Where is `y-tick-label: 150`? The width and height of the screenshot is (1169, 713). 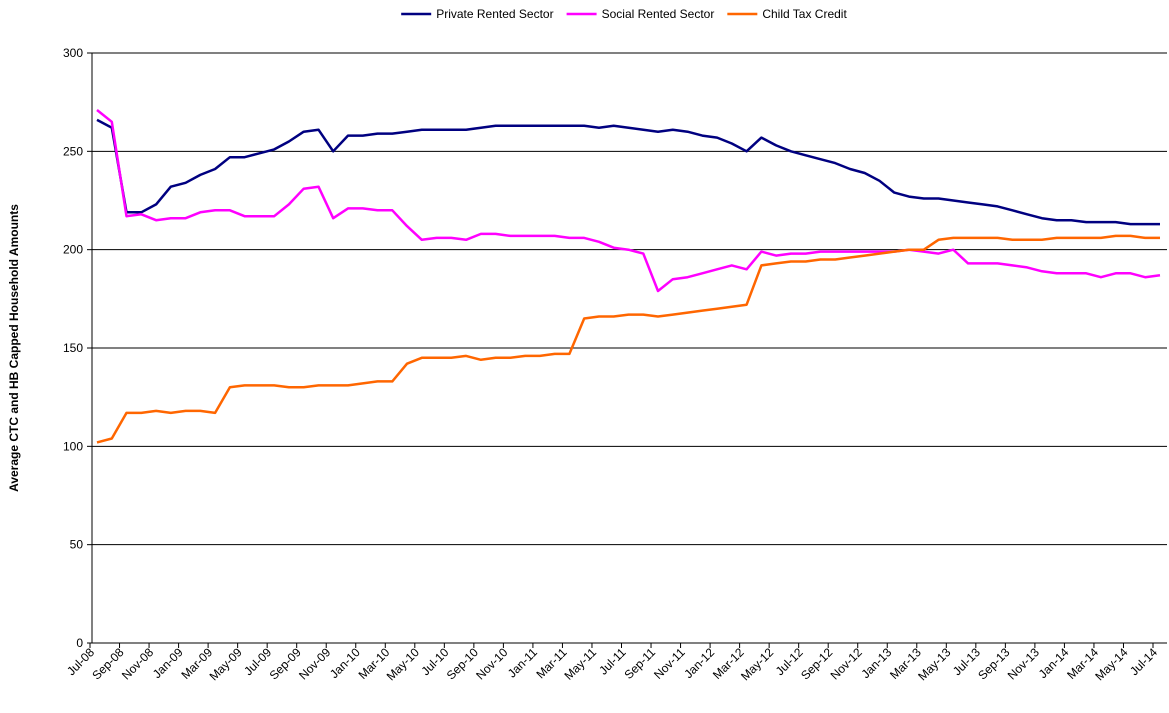 y-tick-label: 150 is located at coordinates (73, 348).